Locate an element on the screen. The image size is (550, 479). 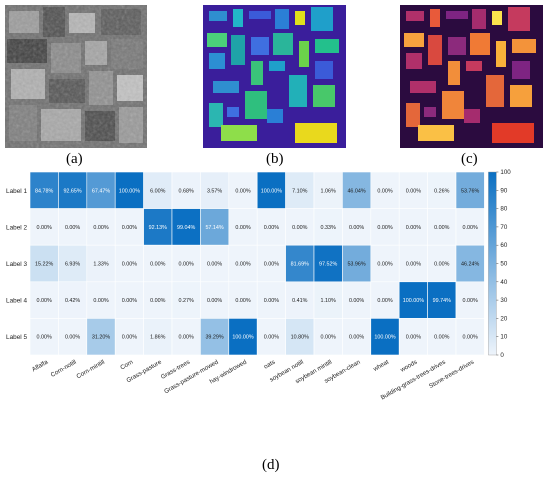
colorbar is located at coordinates (492, 263).